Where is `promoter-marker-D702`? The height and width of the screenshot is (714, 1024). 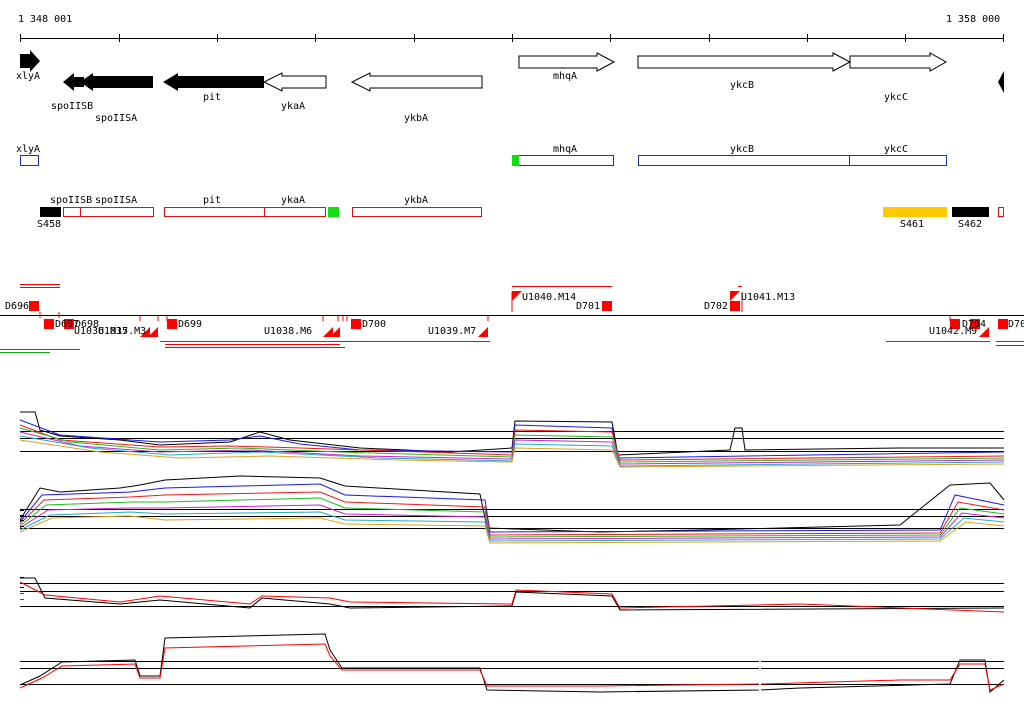
promoter-marker-D702 is located at coordinates (735, 306).